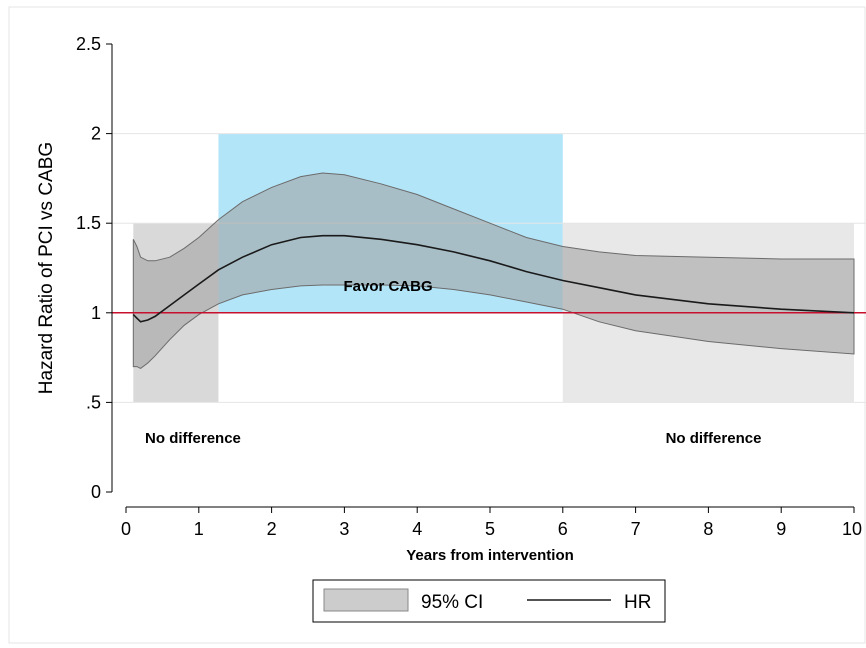  Describe the element at coordinates (96, 134) in the screenshot. I see `y-tick-label-4: 2` at that location.